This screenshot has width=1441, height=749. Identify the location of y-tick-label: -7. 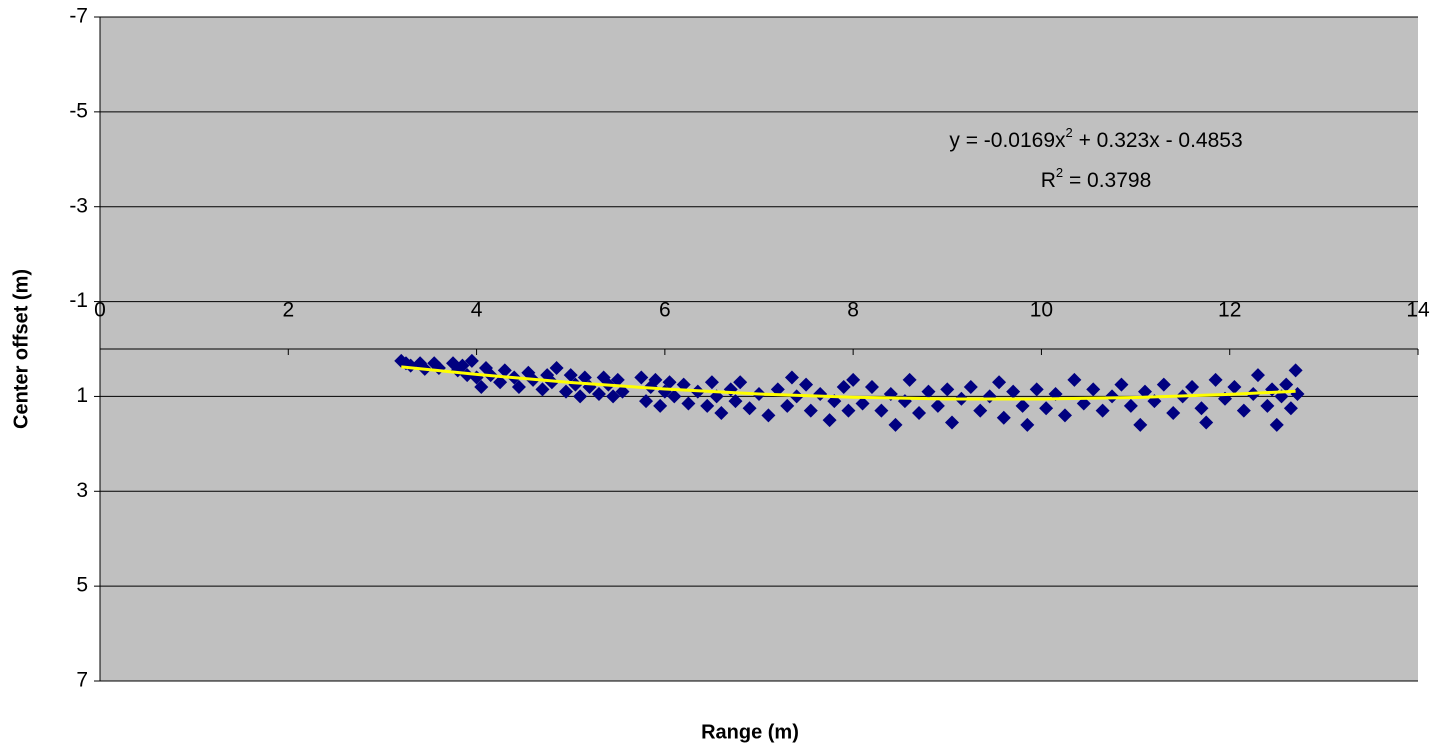
(78, 16).